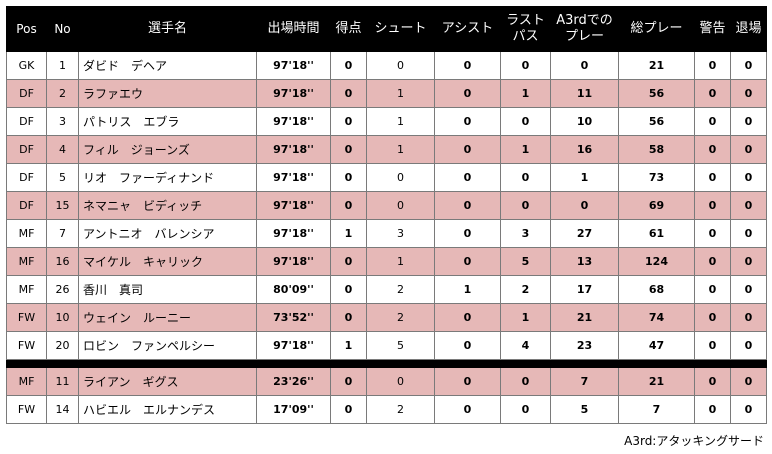 This screenshot has width=772, height=454. What do you see at coordinates (400, 345) in the screenshot?
I see `cell-shots: 5` at bounding box center [400, 345].